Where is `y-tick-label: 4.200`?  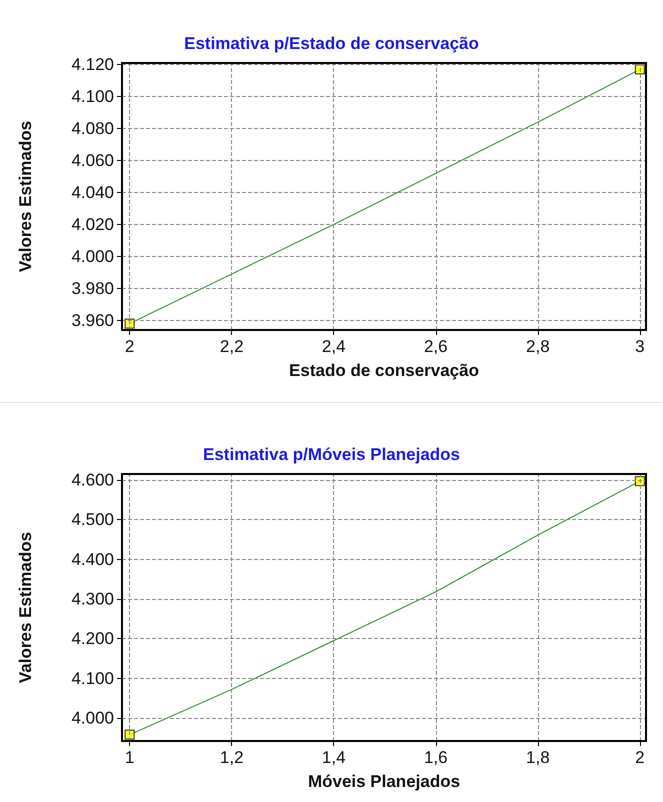 y-tick-label: 4.200 is located at coordinates (92, 638).